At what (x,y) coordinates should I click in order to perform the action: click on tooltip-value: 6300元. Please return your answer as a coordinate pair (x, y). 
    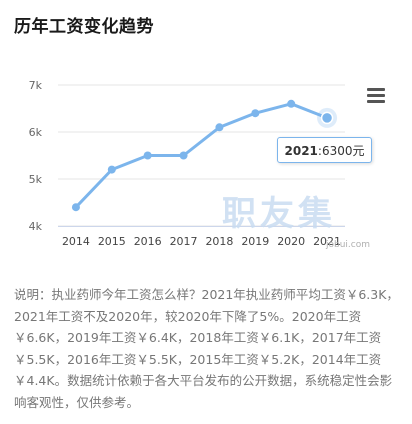
    Looking at the image, I should click on (343, 151).